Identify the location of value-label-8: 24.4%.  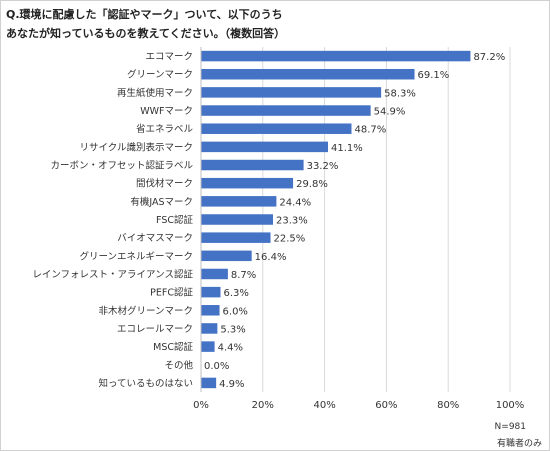
(295, 202).